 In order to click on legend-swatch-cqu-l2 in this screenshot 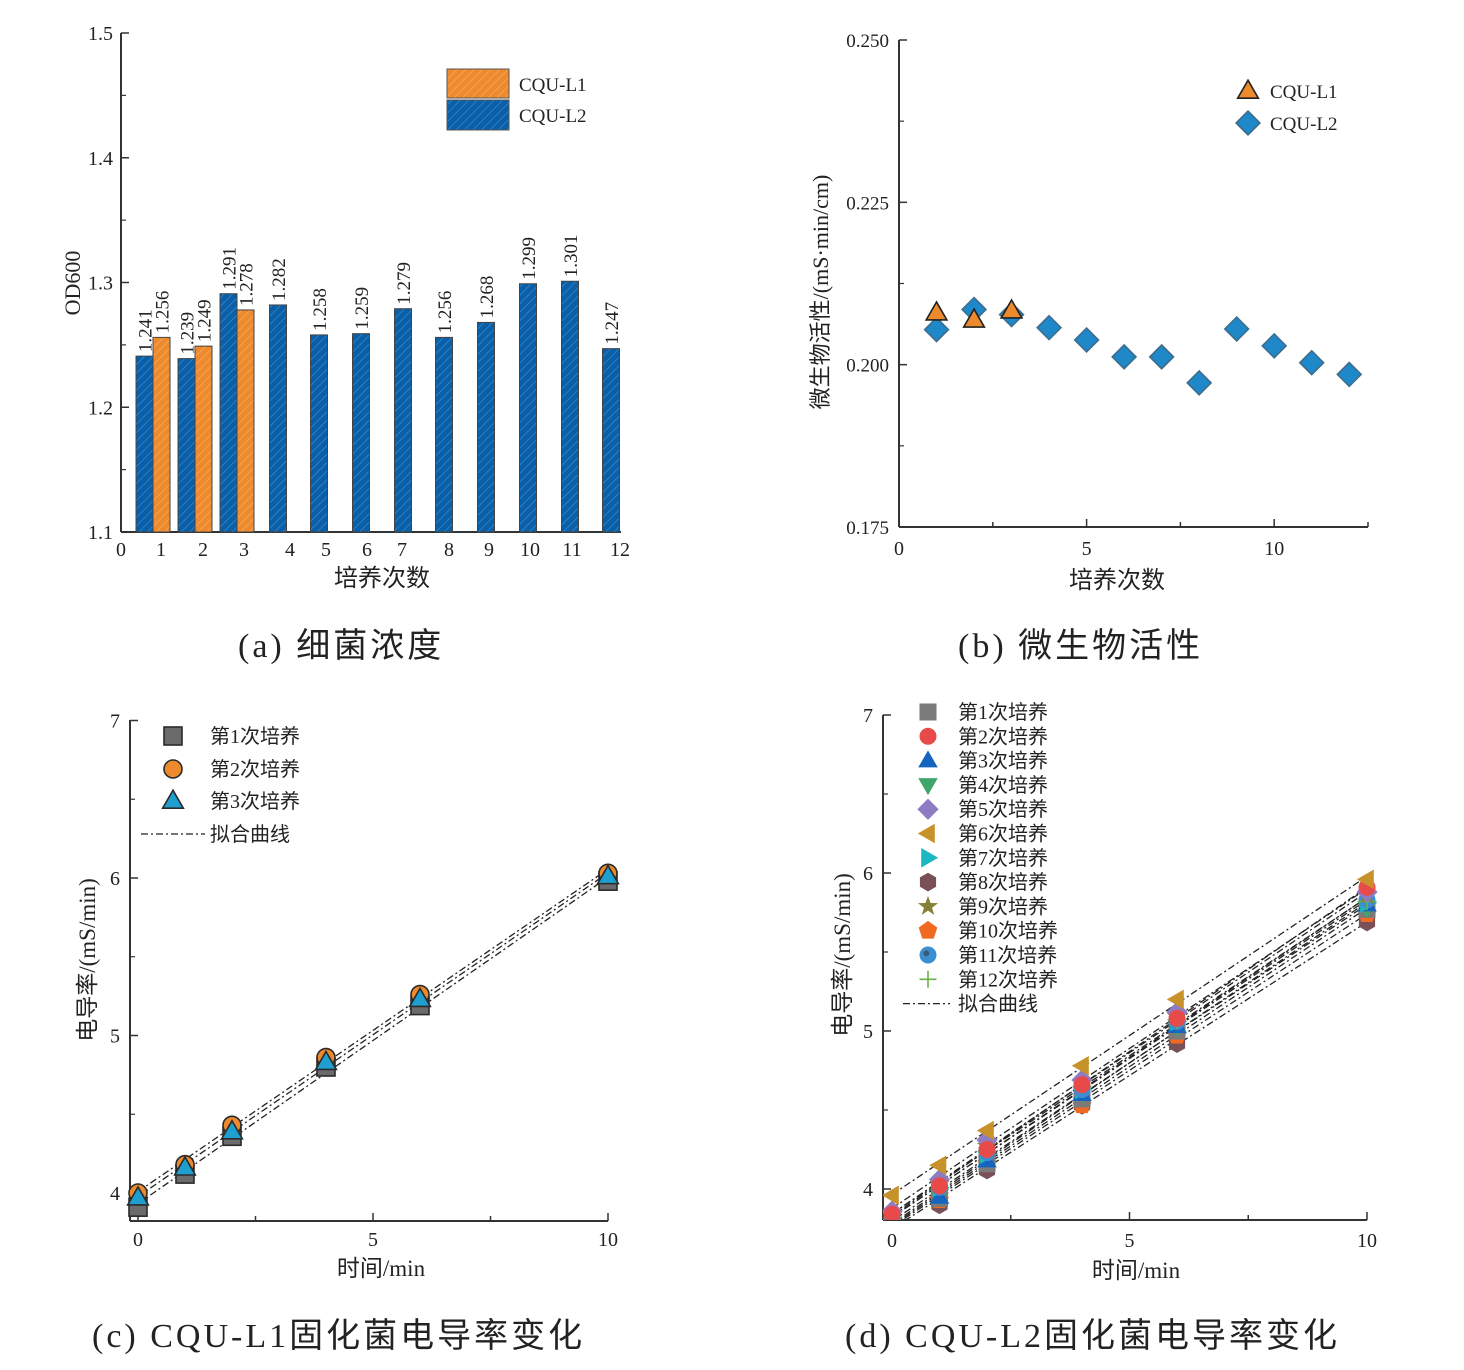, I will do `click(478, 115)`.